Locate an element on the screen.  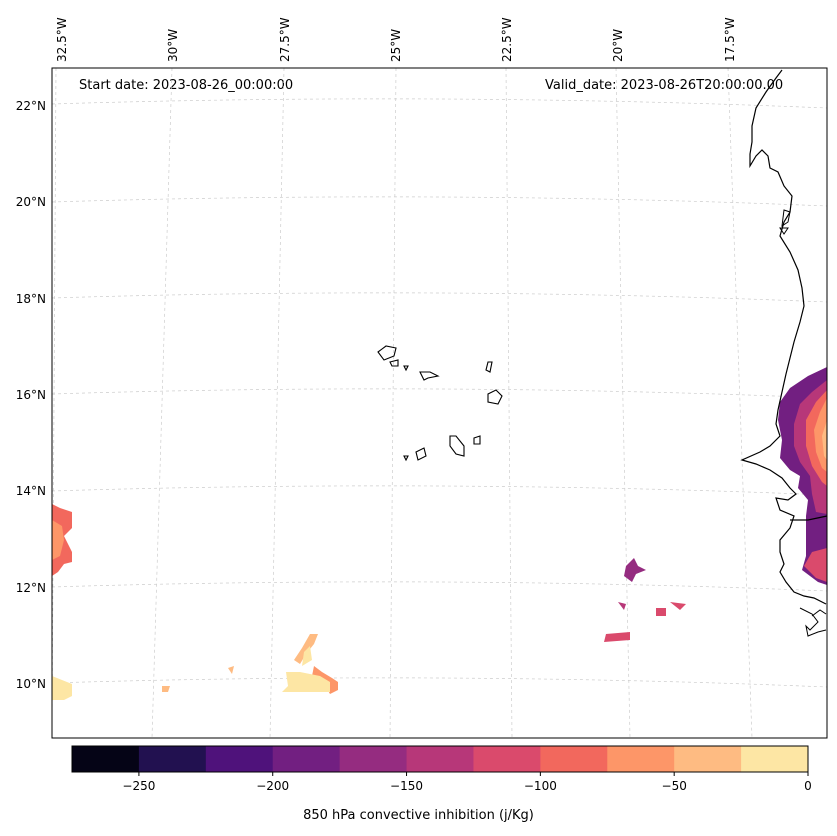
lon-label-30w: 30°W is located at coordinates (173, 45).